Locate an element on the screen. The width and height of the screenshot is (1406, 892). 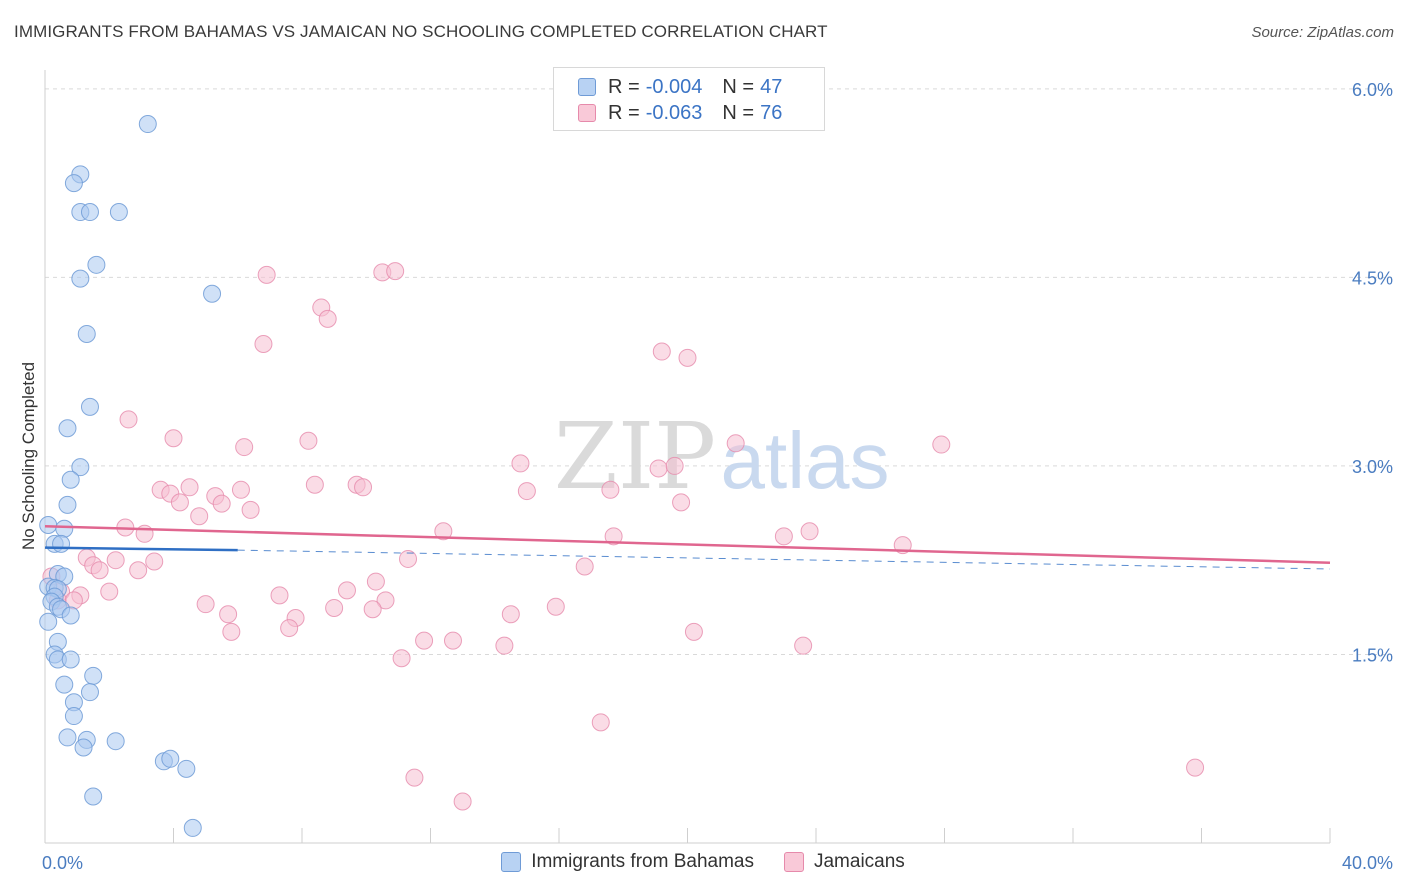
legend-n-value: 76 is located at coordinates (771, 112).